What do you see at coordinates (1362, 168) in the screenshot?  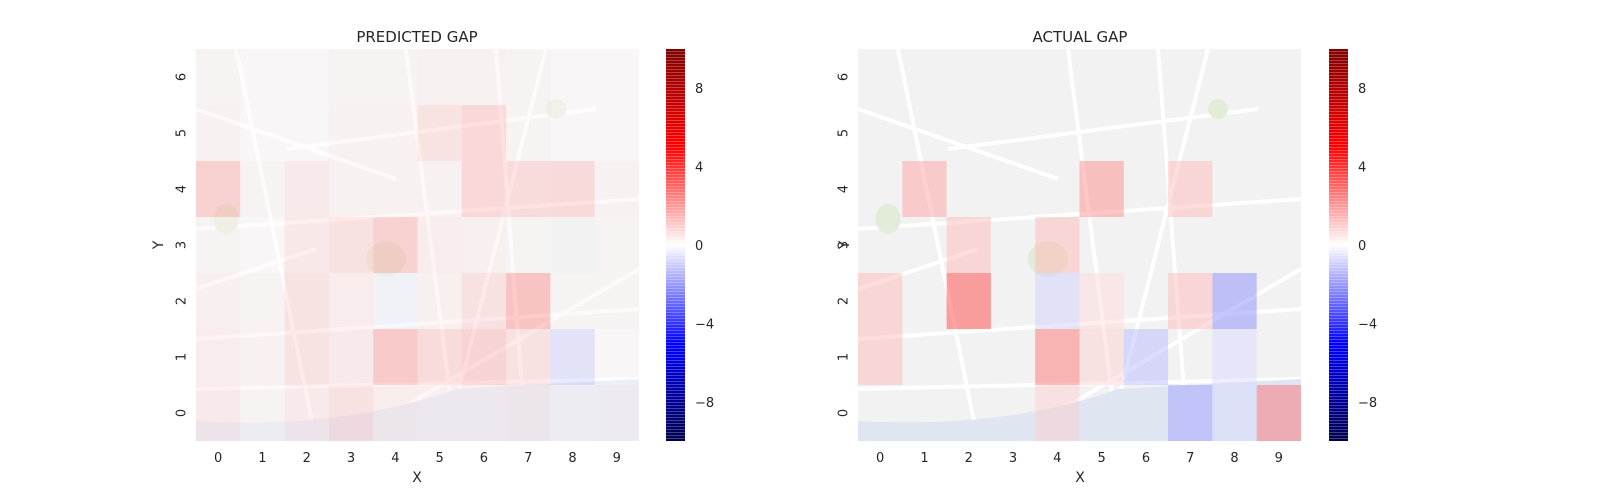 I see `colorbar-tick-label: 4` at bounding box center [1362, 168].